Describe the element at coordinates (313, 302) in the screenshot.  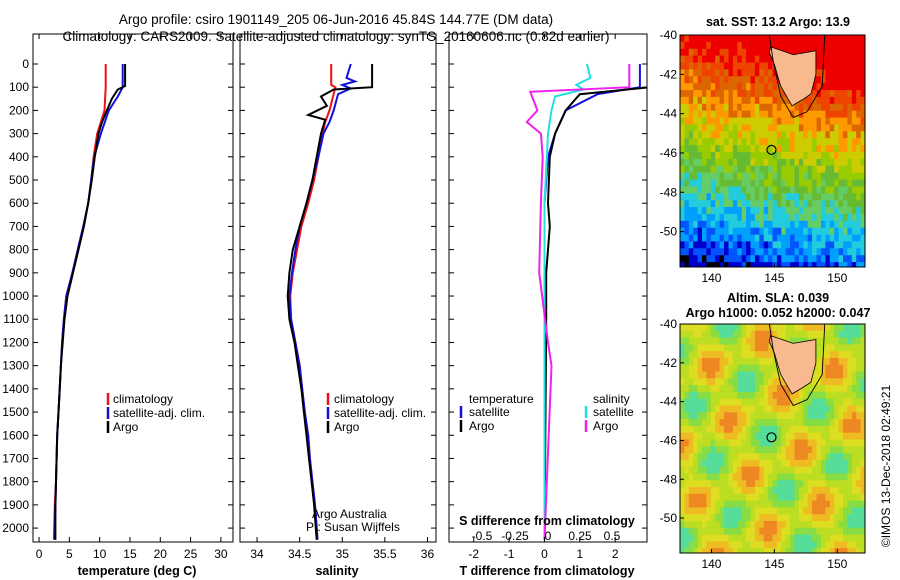
I see `series-line-climatology` at that location.